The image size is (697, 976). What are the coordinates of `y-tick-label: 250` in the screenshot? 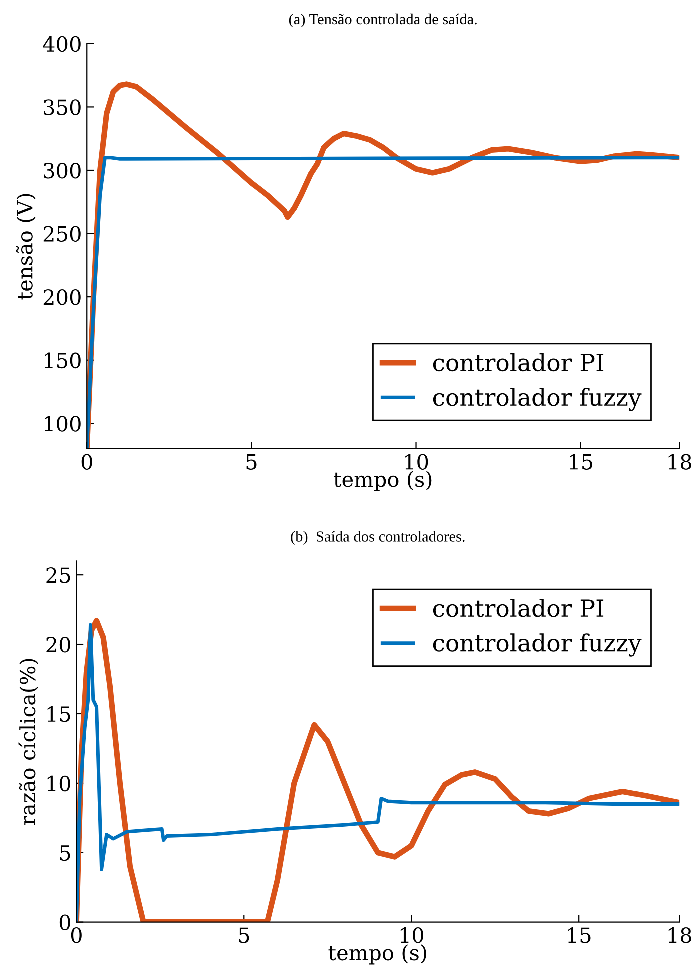 It's located at (62, 234).